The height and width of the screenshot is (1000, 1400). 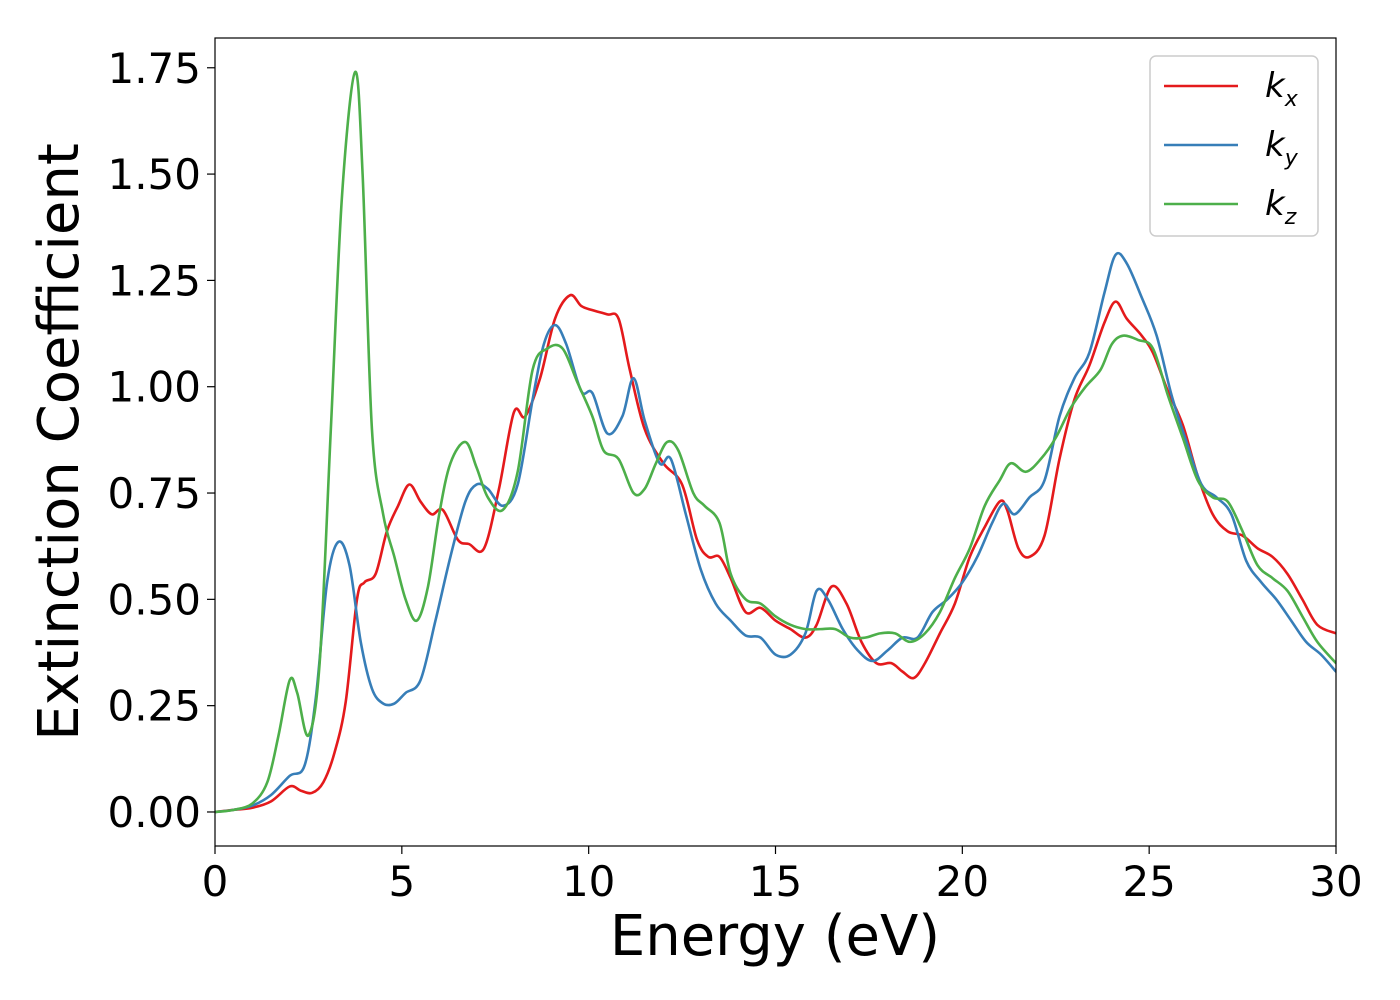 What do you see at coordinates (401, 881) in the screenshot?
I see `x-tick-label: 5` at bounding box center [401, 881].